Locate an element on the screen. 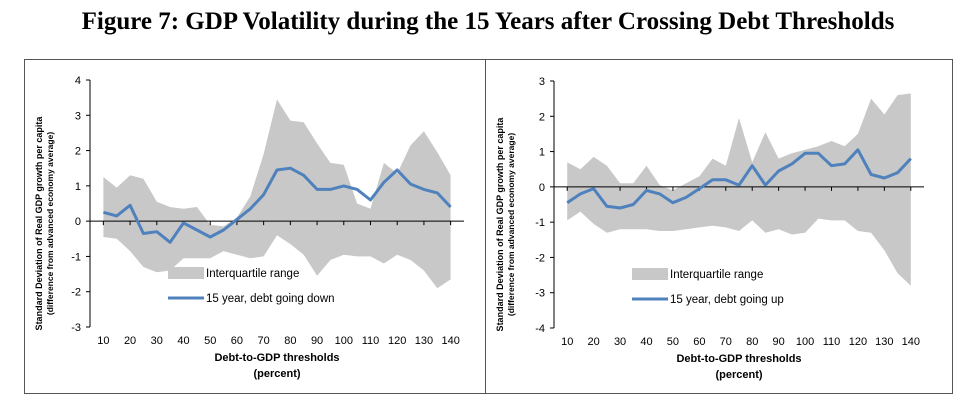 This screenshot has height=405, width=976. legend-label-line: 15 year, debt going up is located at coordinates (727, 300).